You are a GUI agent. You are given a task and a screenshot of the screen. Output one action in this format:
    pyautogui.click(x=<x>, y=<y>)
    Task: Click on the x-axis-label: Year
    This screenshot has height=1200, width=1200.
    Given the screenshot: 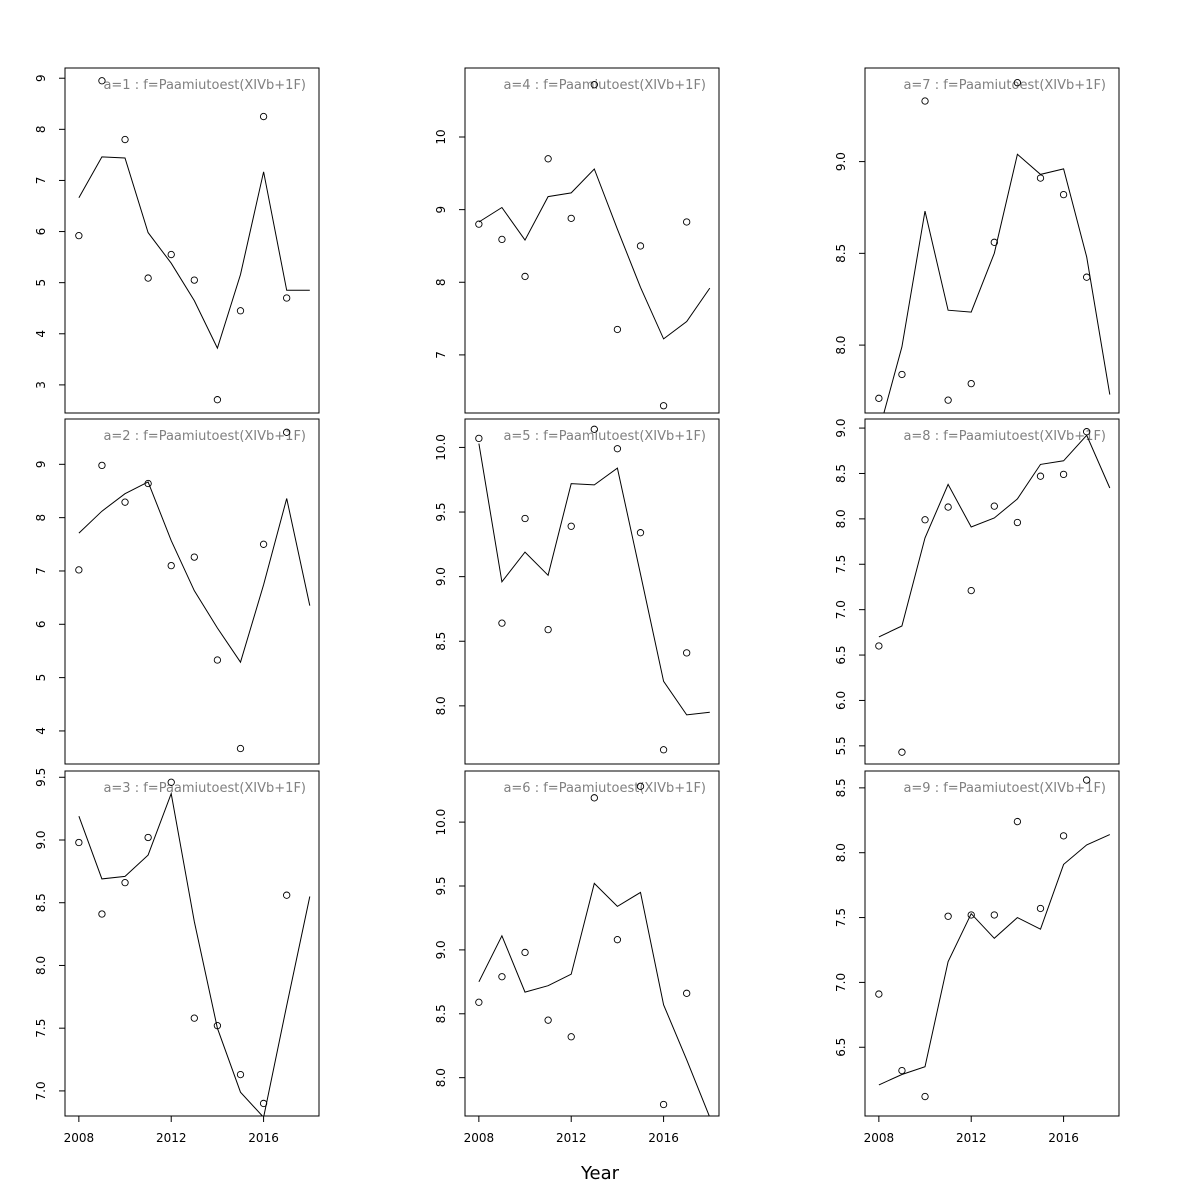 What is the action you would take?
    pyautogui.click(x=600, y=1173)
    